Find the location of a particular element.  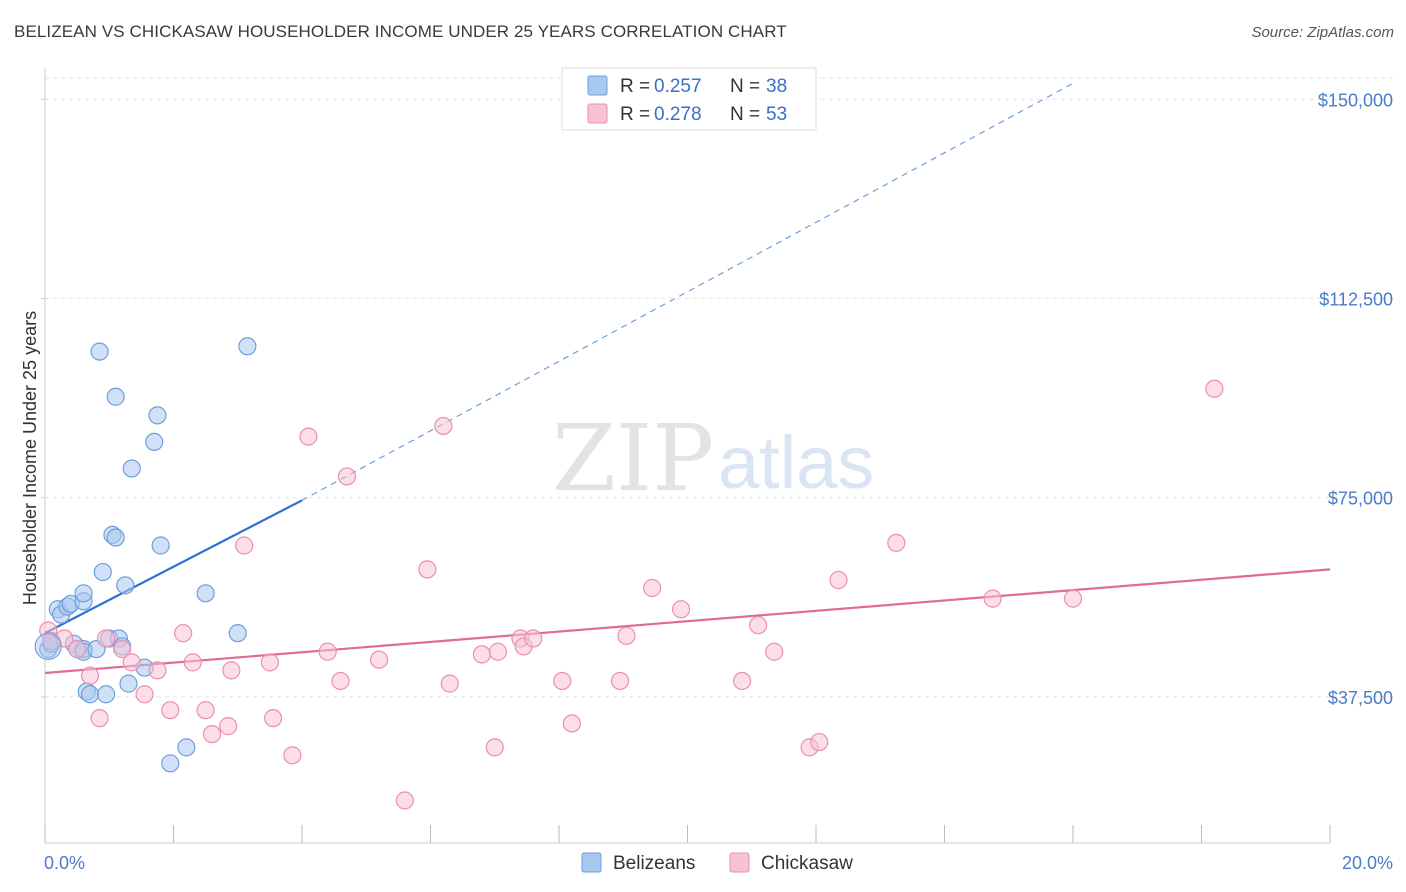

x-tick-labels: 0.0% 20.0% is located at coordinates (718, 863).